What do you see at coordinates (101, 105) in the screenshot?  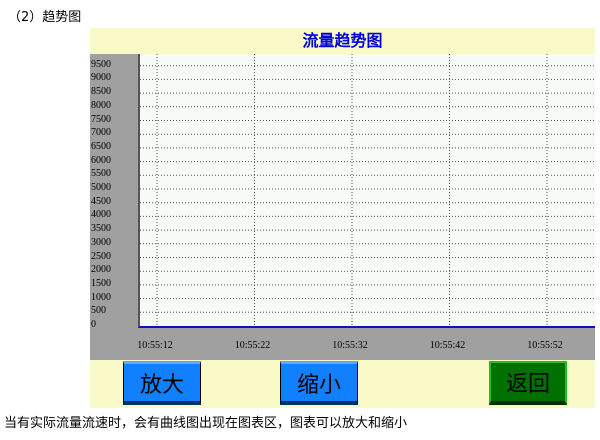 I see `y-tick-label: 8000` at bounding box center [101, 105].